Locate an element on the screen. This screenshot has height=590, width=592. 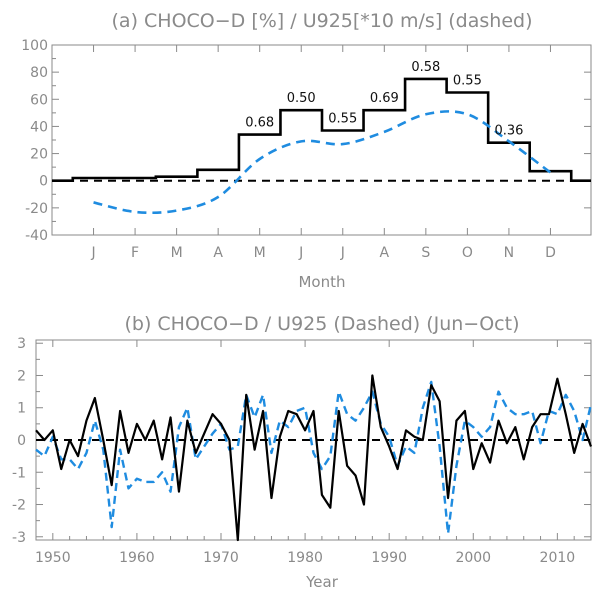
panel-a-xtick-label: F is located at coordinates (135, 253).